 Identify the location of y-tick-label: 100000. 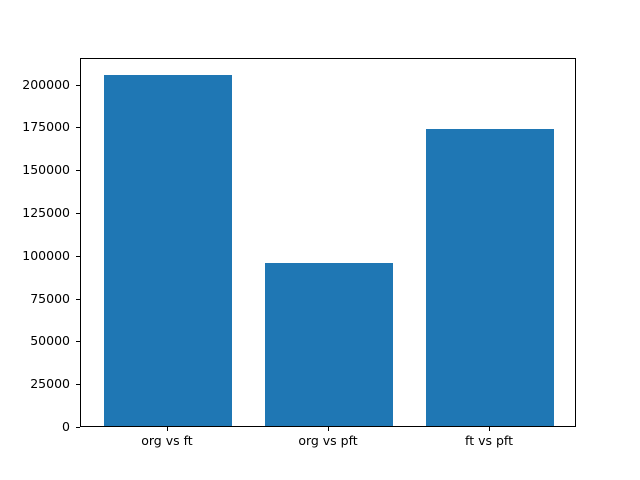
(46, 255).